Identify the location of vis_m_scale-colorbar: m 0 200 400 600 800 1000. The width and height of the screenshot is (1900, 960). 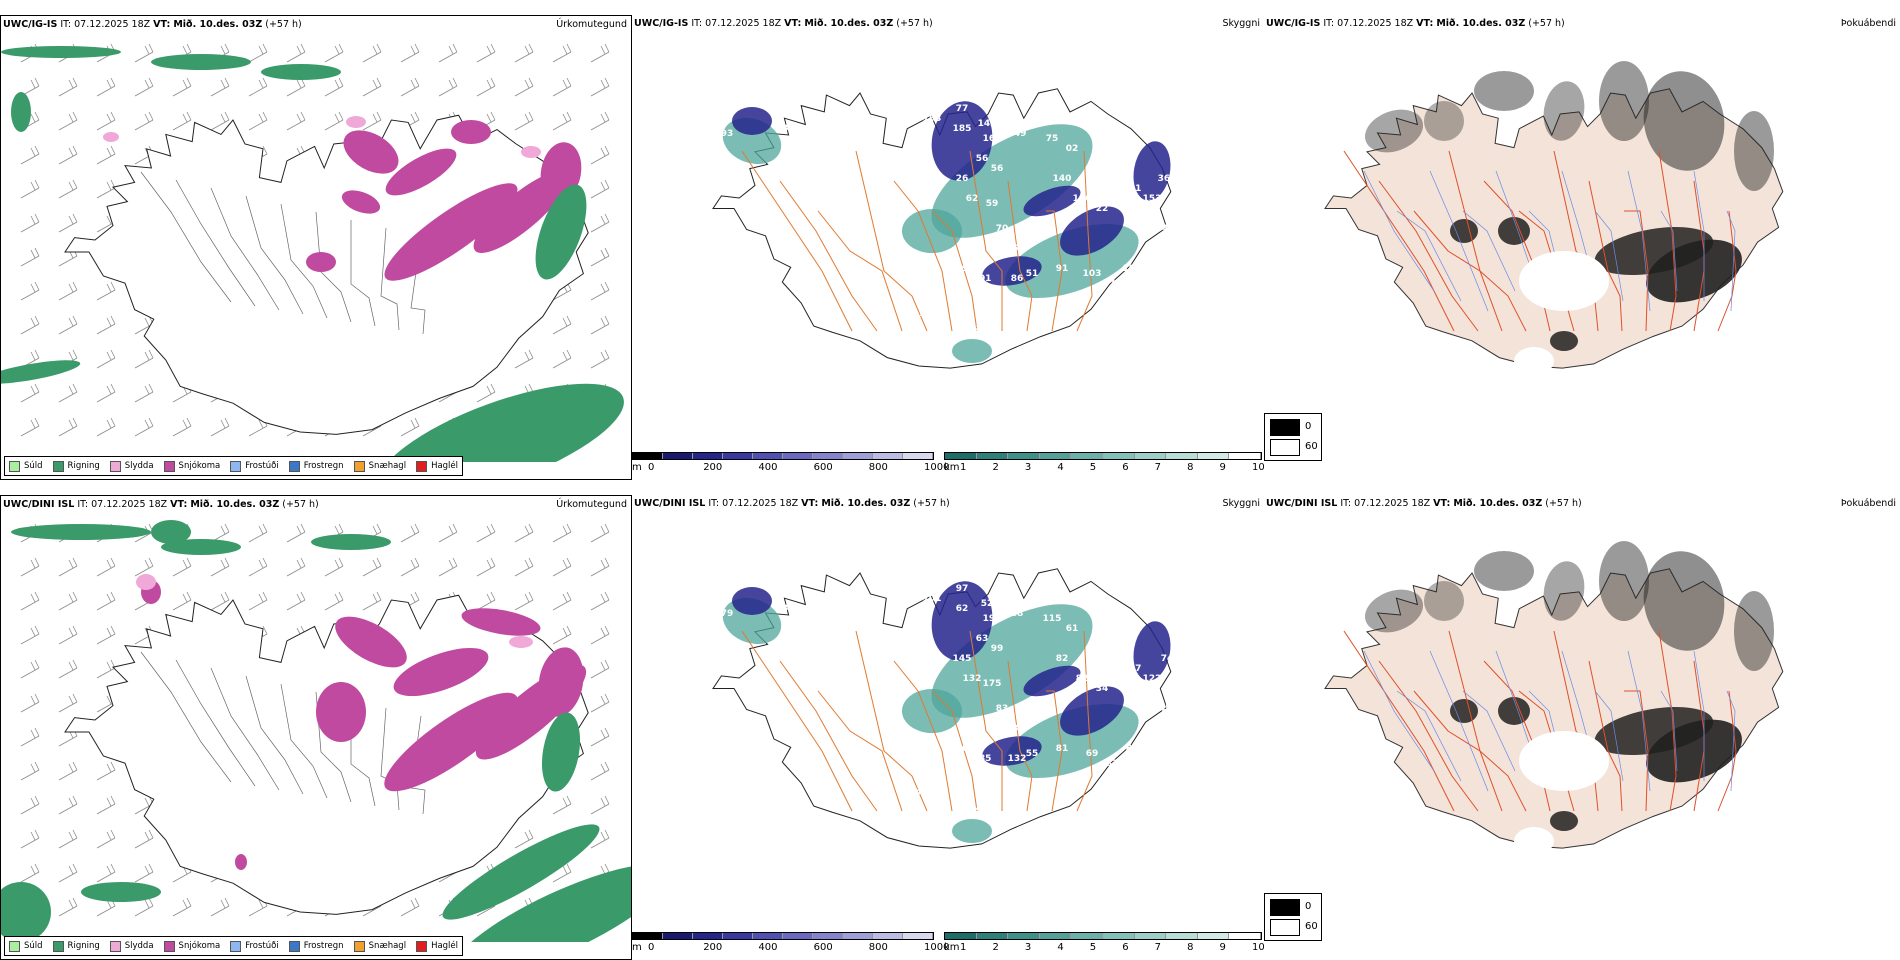
(790, 465).